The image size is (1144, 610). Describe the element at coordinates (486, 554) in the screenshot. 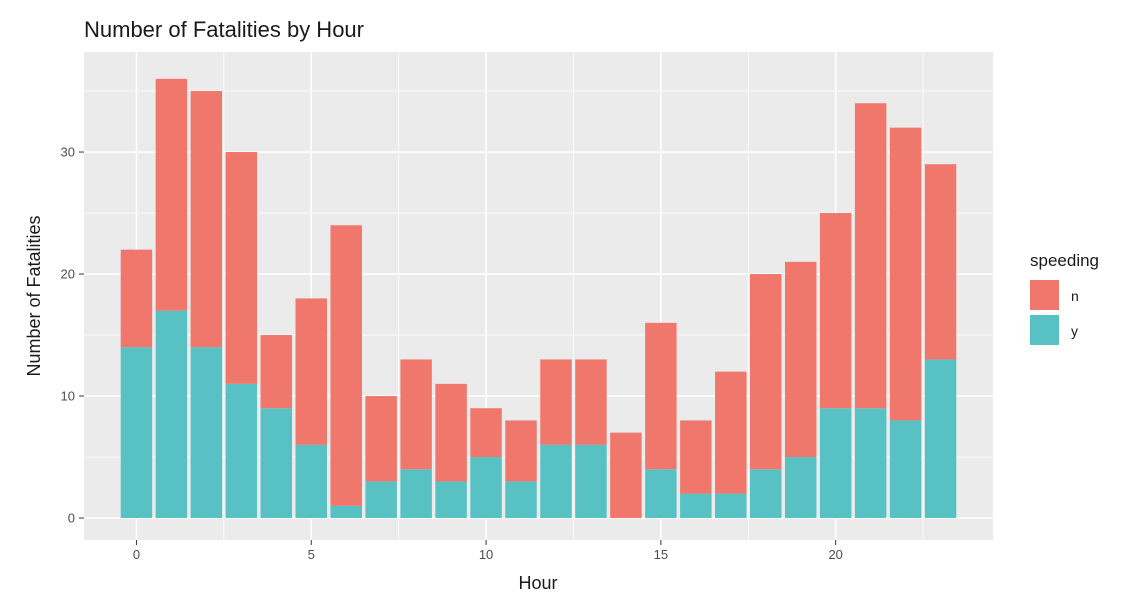

I see `x-tick-label: 10` at that location.